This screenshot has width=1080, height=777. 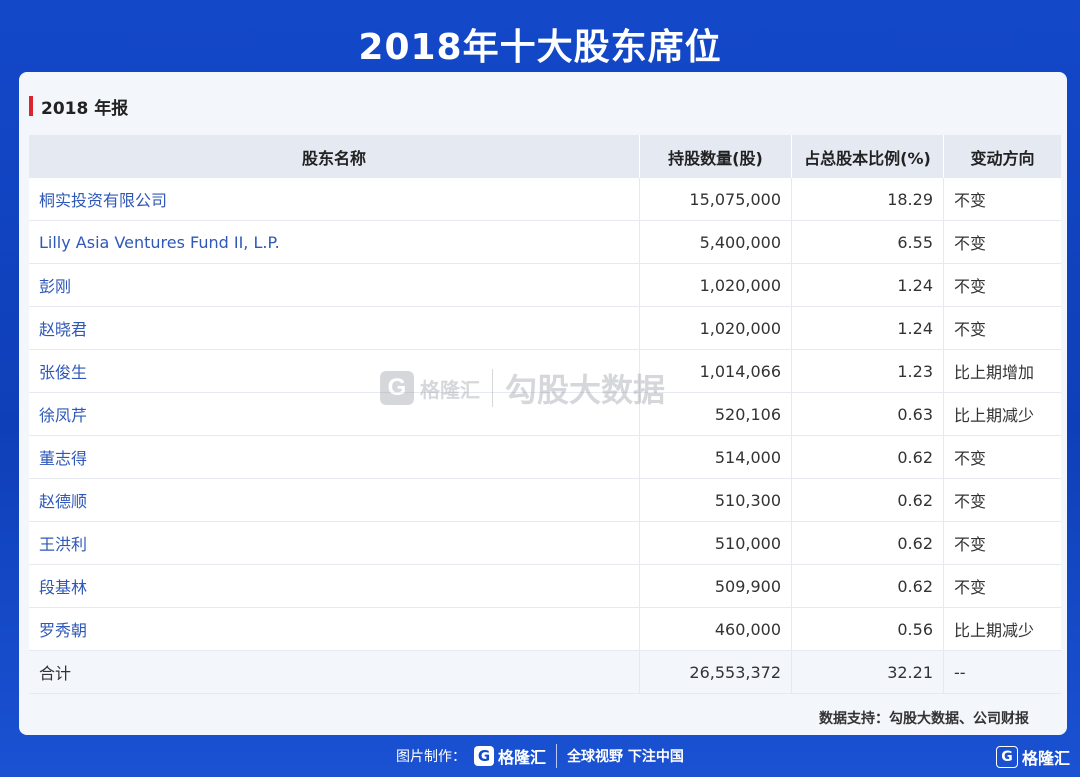 I want to click on table-row: 赵德顺 510,300 0.62 不变, so click(x=545, y=500).